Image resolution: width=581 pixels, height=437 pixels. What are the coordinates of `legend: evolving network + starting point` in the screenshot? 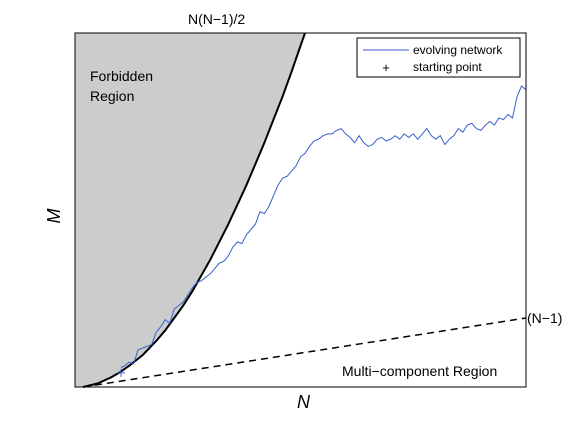 It's located at (438, 57).